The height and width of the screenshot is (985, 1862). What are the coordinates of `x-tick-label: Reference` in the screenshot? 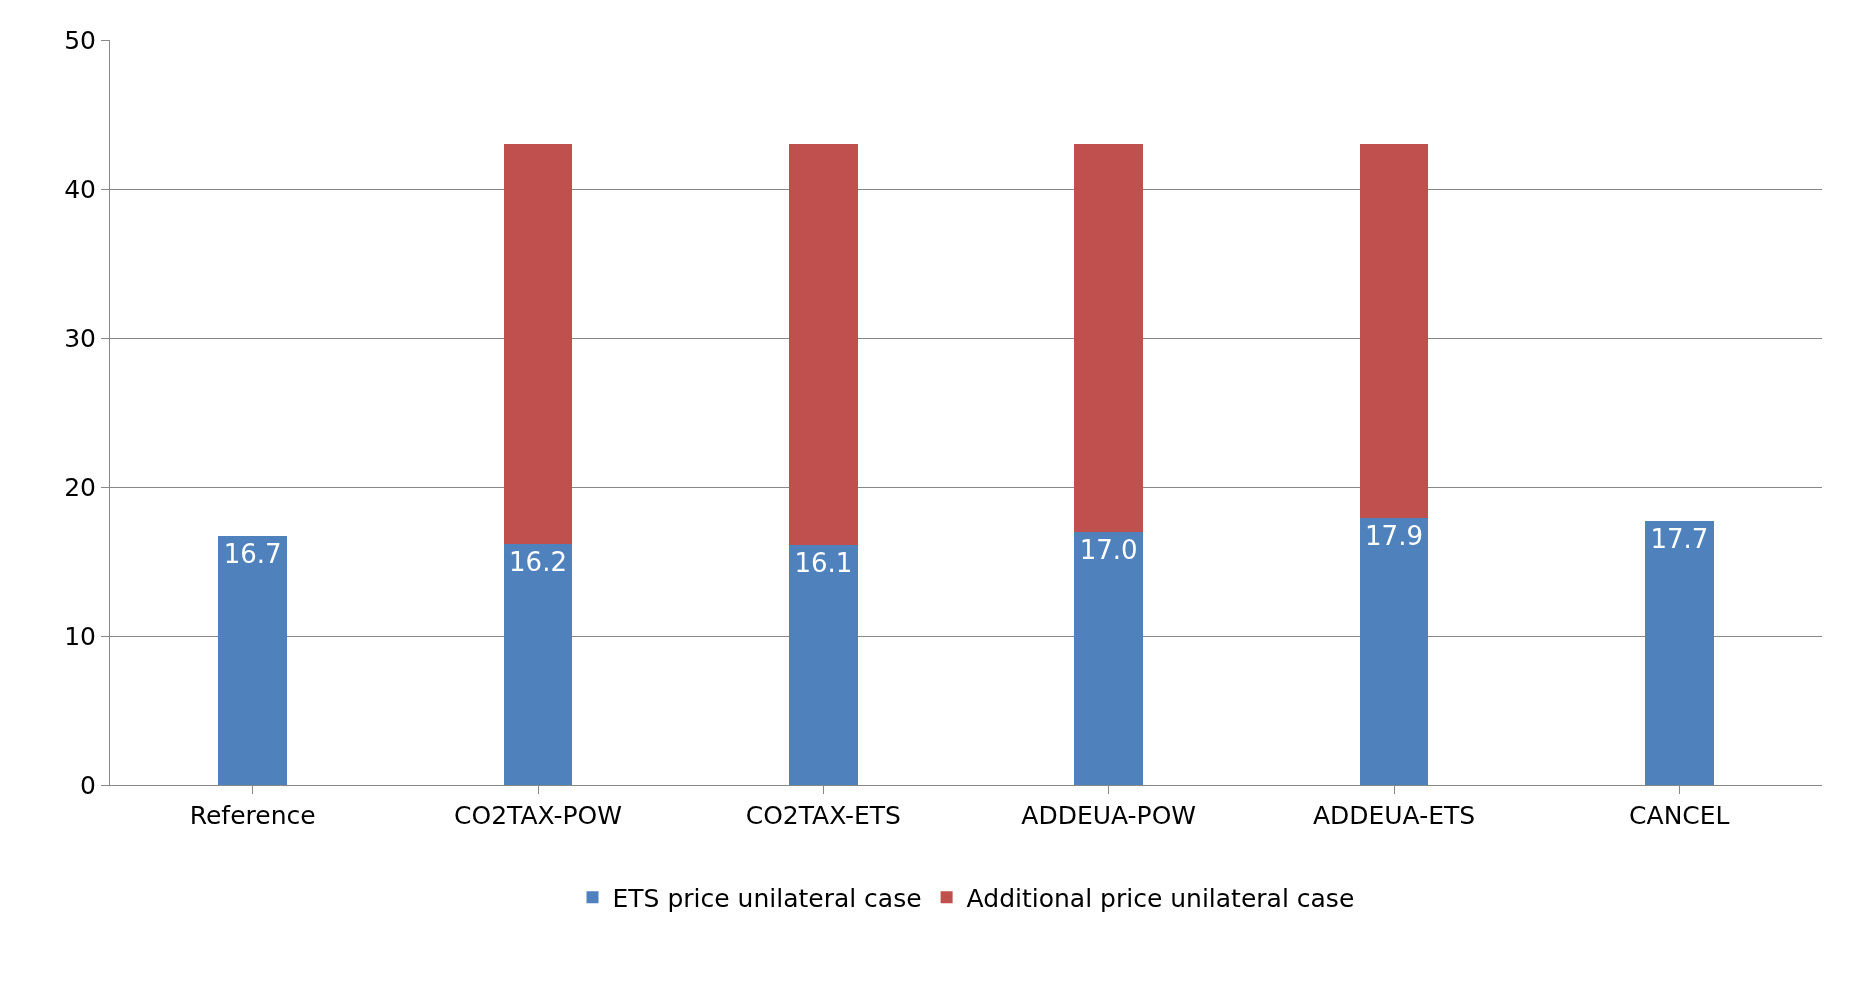 It's located at (252, 815).